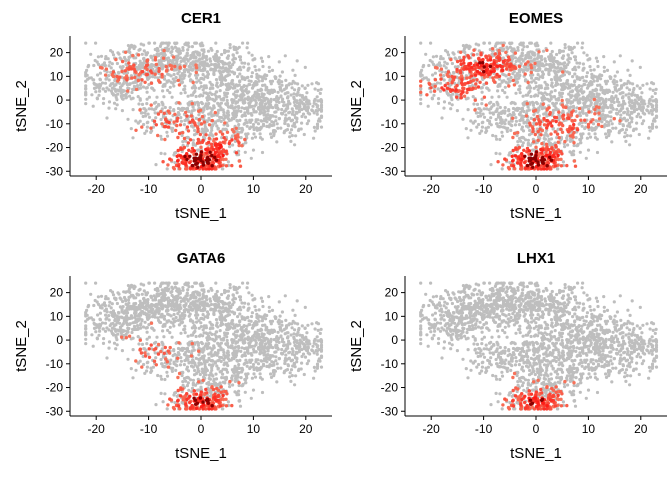 This screenshot has width=672, height=480. What do you see at coordinates (432, 189) in the screenshot?
I see `x-tick-label: -20` at bounding box center [432, 189].